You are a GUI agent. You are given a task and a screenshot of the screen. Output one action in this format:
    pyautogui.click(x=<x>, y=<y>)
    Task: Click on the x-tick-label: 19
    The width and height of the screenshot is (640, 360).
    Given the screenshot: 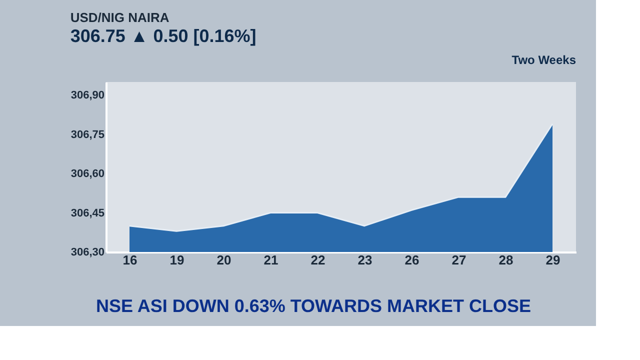 What is the action you would take?
    pyautogui.click(x=177, y=260)
    